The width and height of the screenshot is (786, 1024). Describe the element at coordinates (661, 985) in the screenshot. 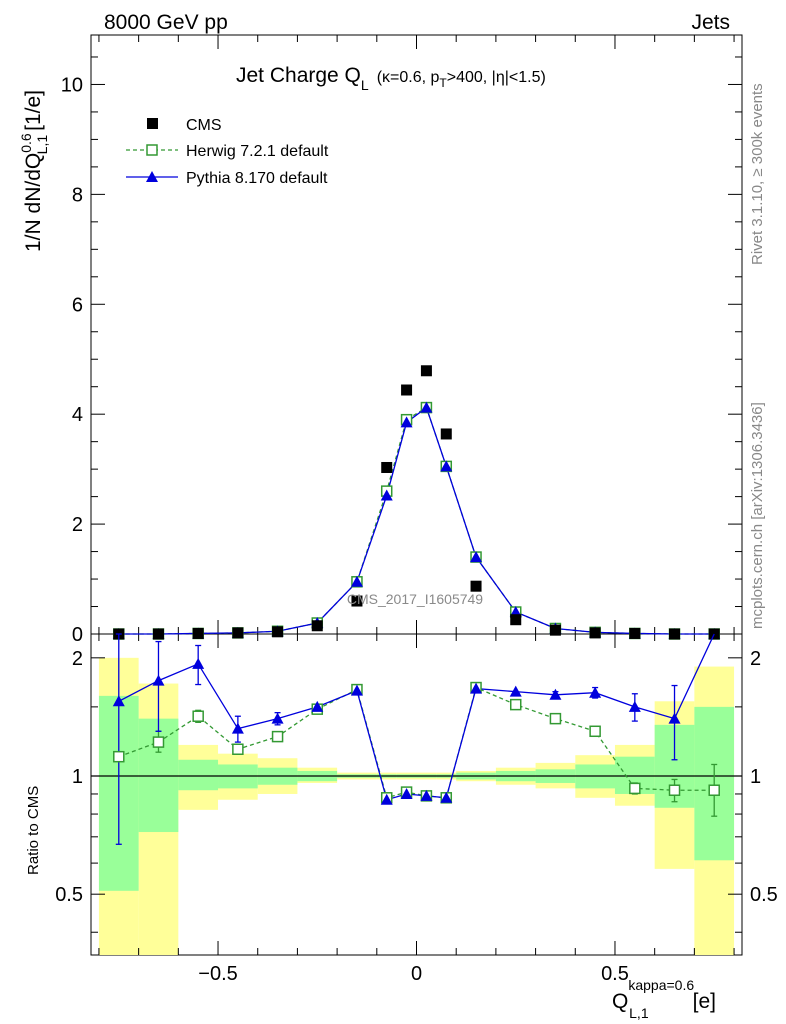

I see `x-axis-label-sup: kappa=0.6` at that location.